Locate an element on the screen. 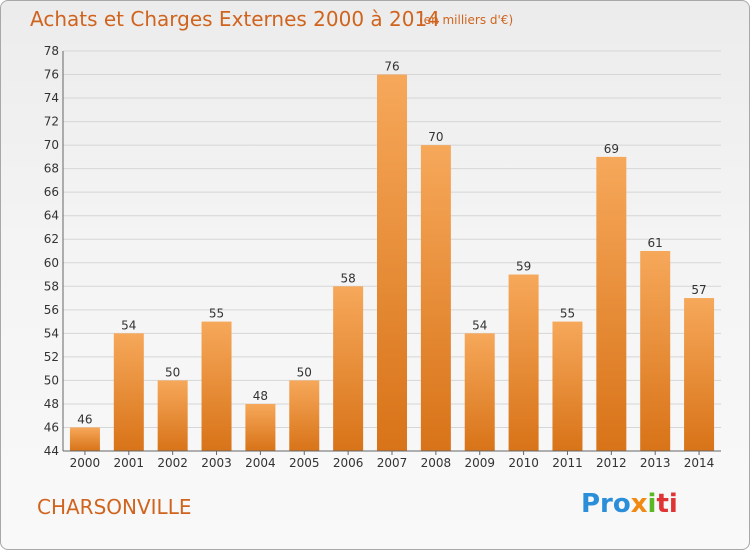 The height and width of the screenshot is (550, 750). value-label-2012: 69 is located at coordinates (611, 149).